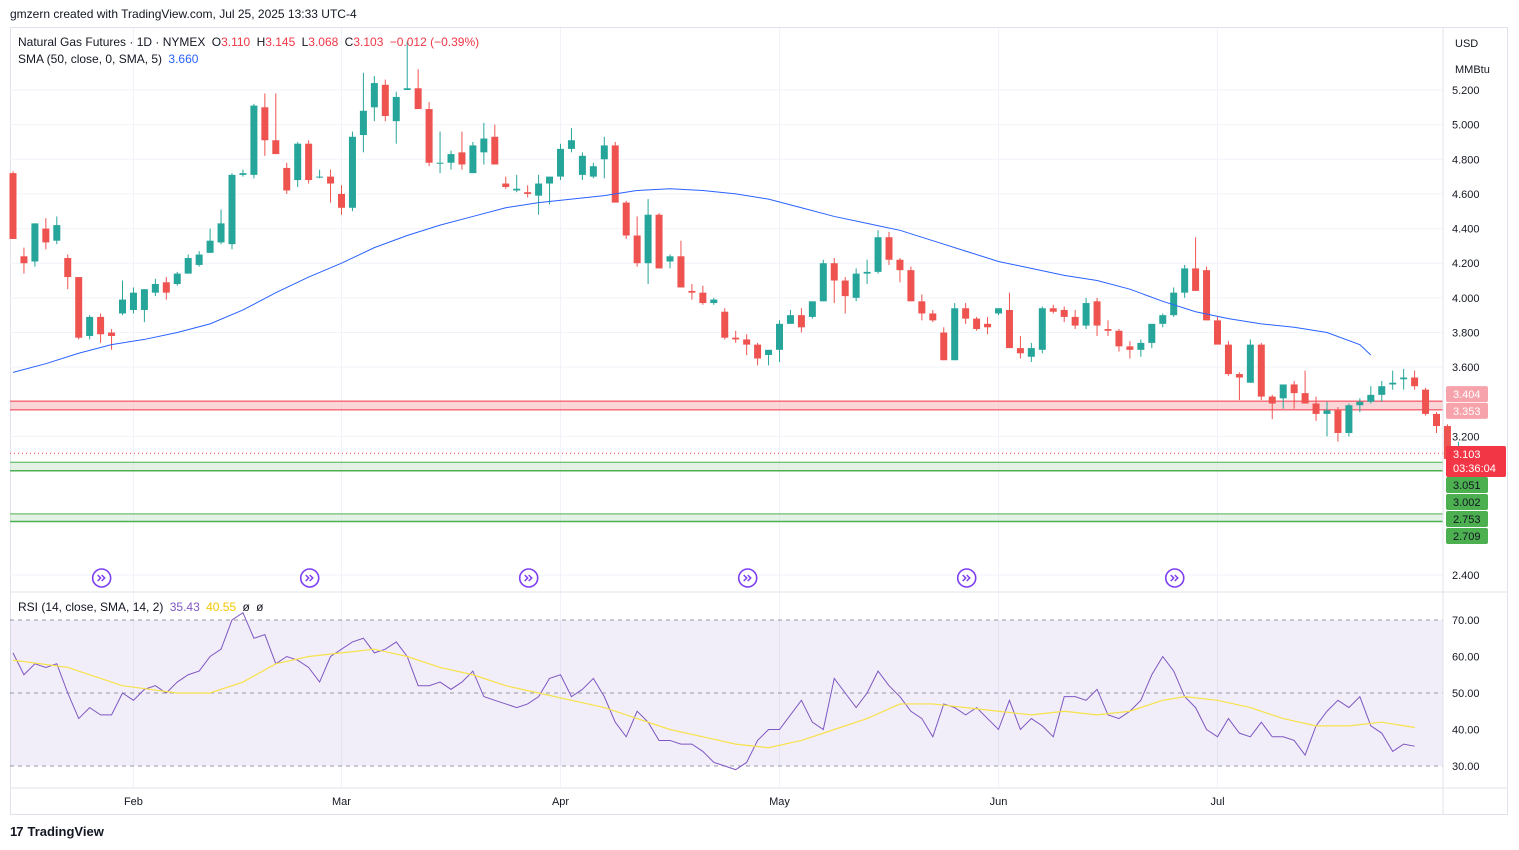 Image resolution: width=1519 pixels, height=850 pixels. What do you see at coordinates (305, 42) in the screenshot?
I see `low-label: L` at bounding box center [305, 42].